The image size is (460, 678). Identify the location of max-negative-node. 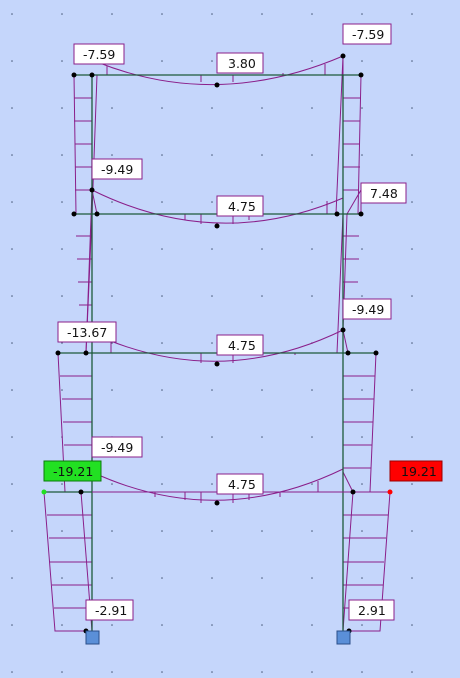
(44, 492).